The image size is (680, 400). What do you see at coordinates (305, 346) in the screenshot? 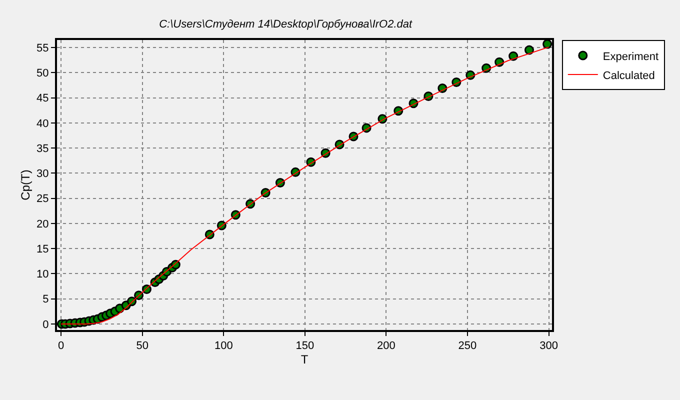
I see `x-tick-label: 150` at bounding box center [305, 346].